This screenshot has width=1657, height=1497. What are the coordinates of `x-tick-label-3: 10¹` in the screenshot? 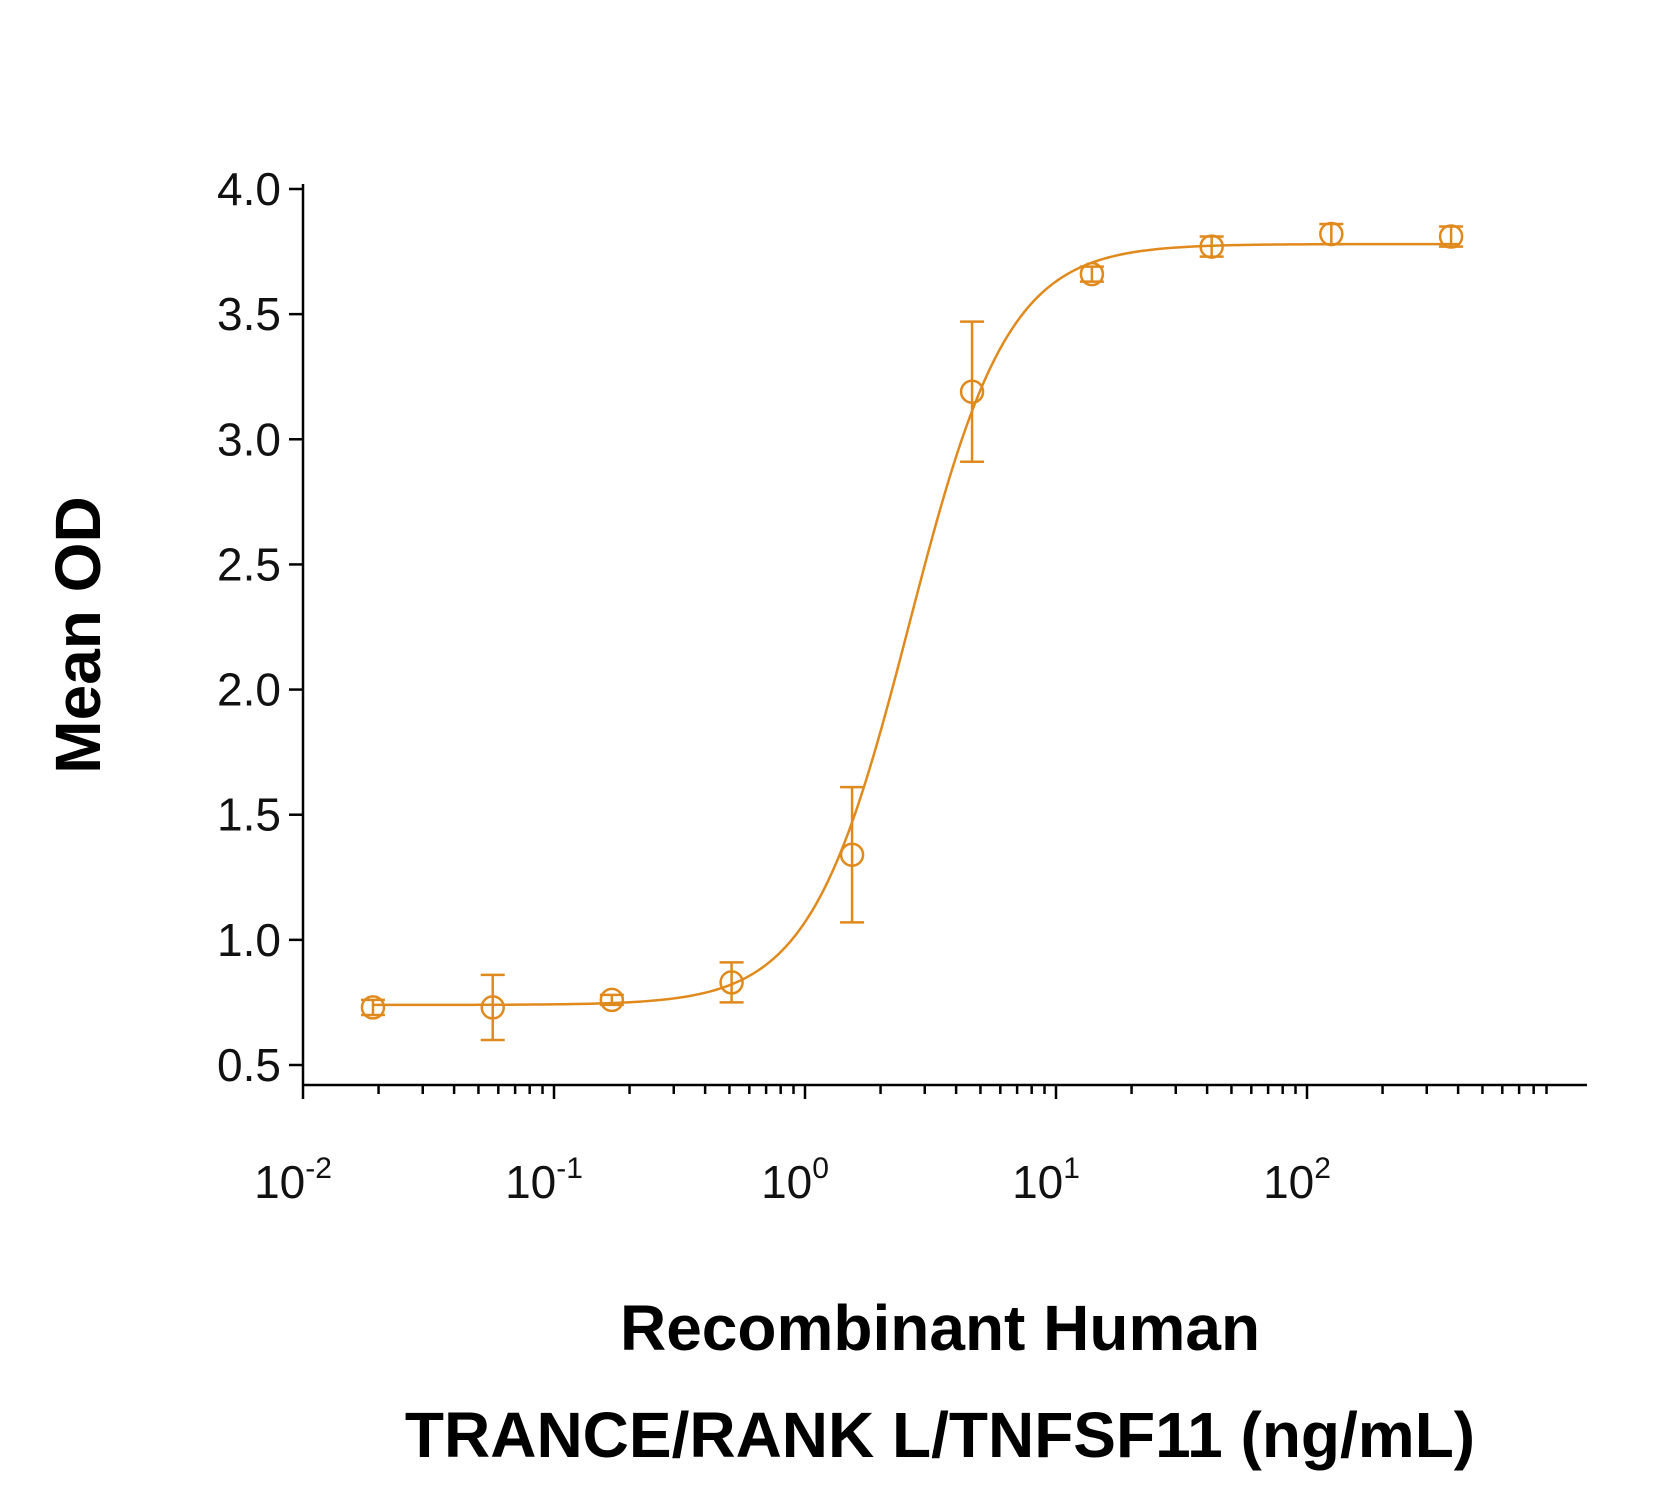 It's located at (1046, 1180).